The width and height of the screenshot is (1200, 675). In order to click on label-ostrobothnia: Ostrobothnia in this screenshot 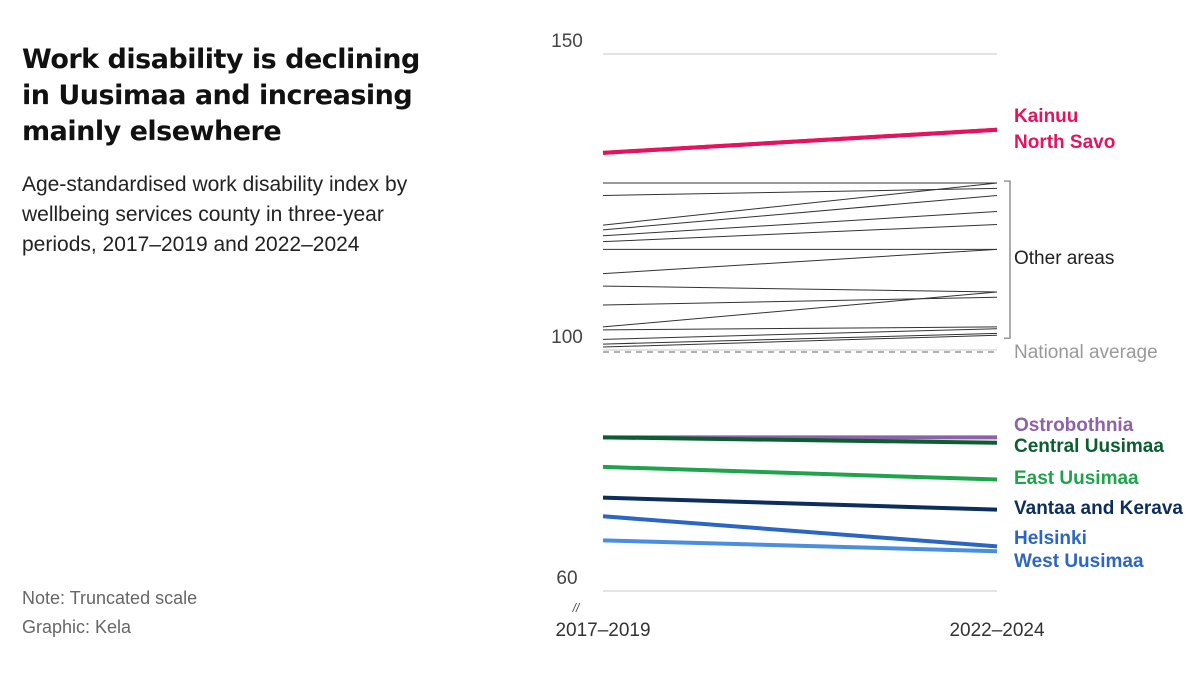, I will do `click(1074, 425)`.